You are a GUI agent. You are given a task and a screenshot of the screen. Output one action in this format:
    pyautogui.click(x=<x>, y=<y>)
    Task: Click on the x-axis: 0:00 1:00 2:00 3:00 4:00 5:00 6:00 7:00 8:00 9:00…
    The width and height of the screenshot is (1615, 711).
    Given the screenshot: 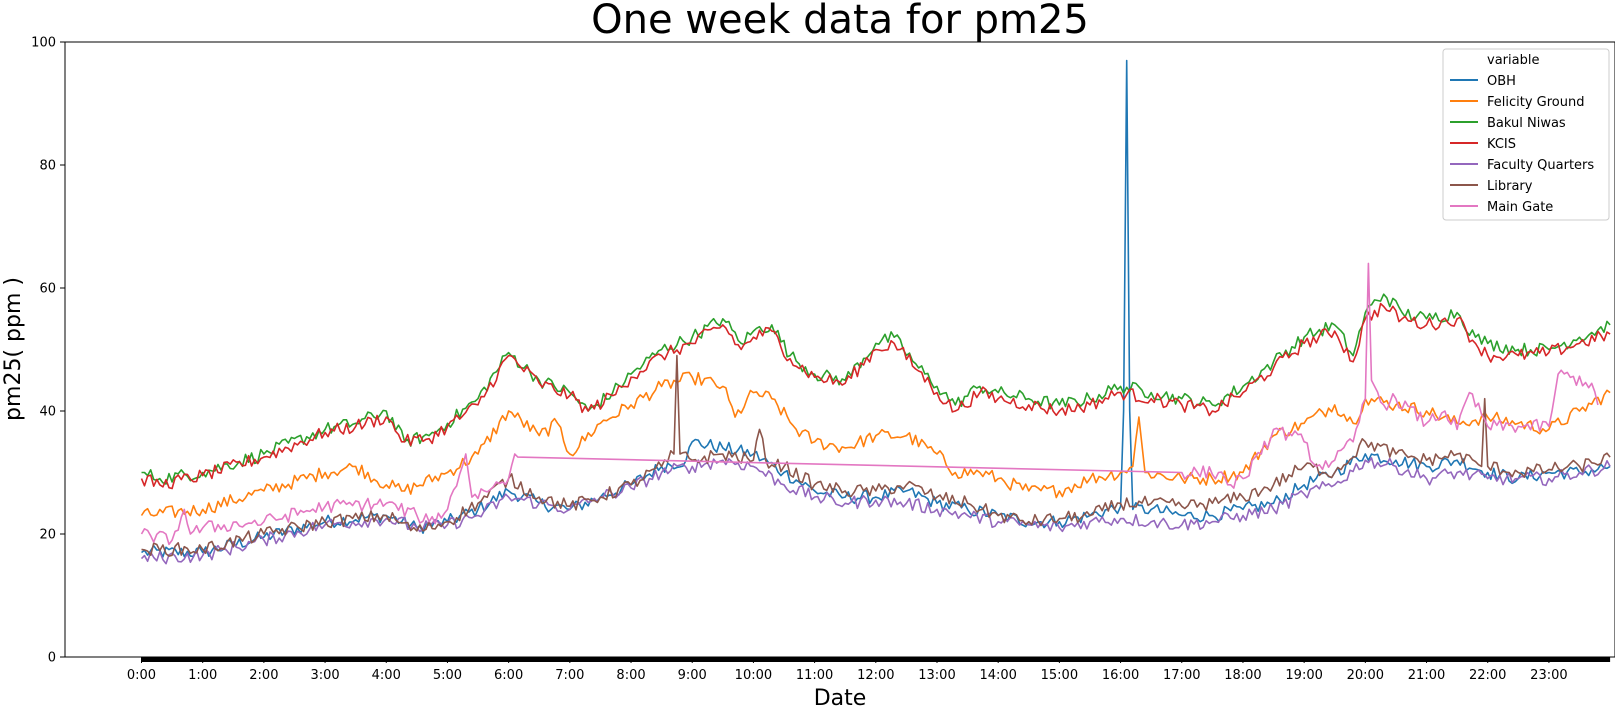 What is the action you would take?
    pyautogui.click(x=869, y=670)
    